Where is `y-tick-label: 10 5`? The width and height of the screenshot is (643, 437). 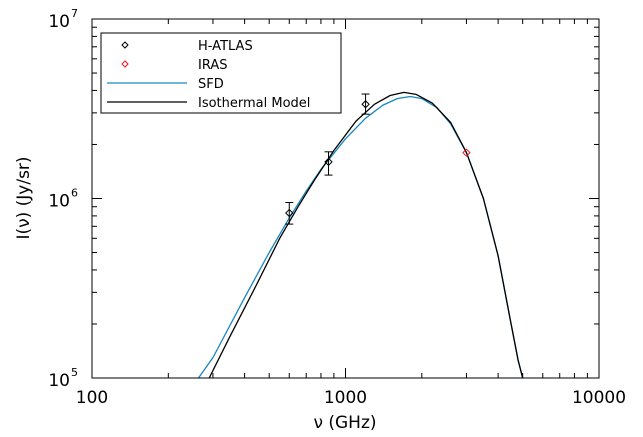
y-tick-label: 10 5 is located at coordinates (63, 378).